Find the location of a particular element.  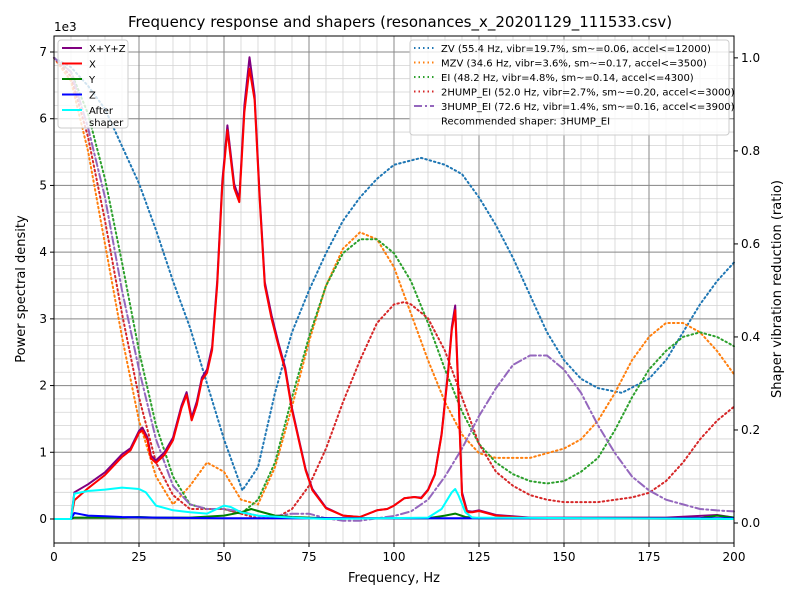

x-axis-label: Frequency, Hz is located at coordinates (394, 578).